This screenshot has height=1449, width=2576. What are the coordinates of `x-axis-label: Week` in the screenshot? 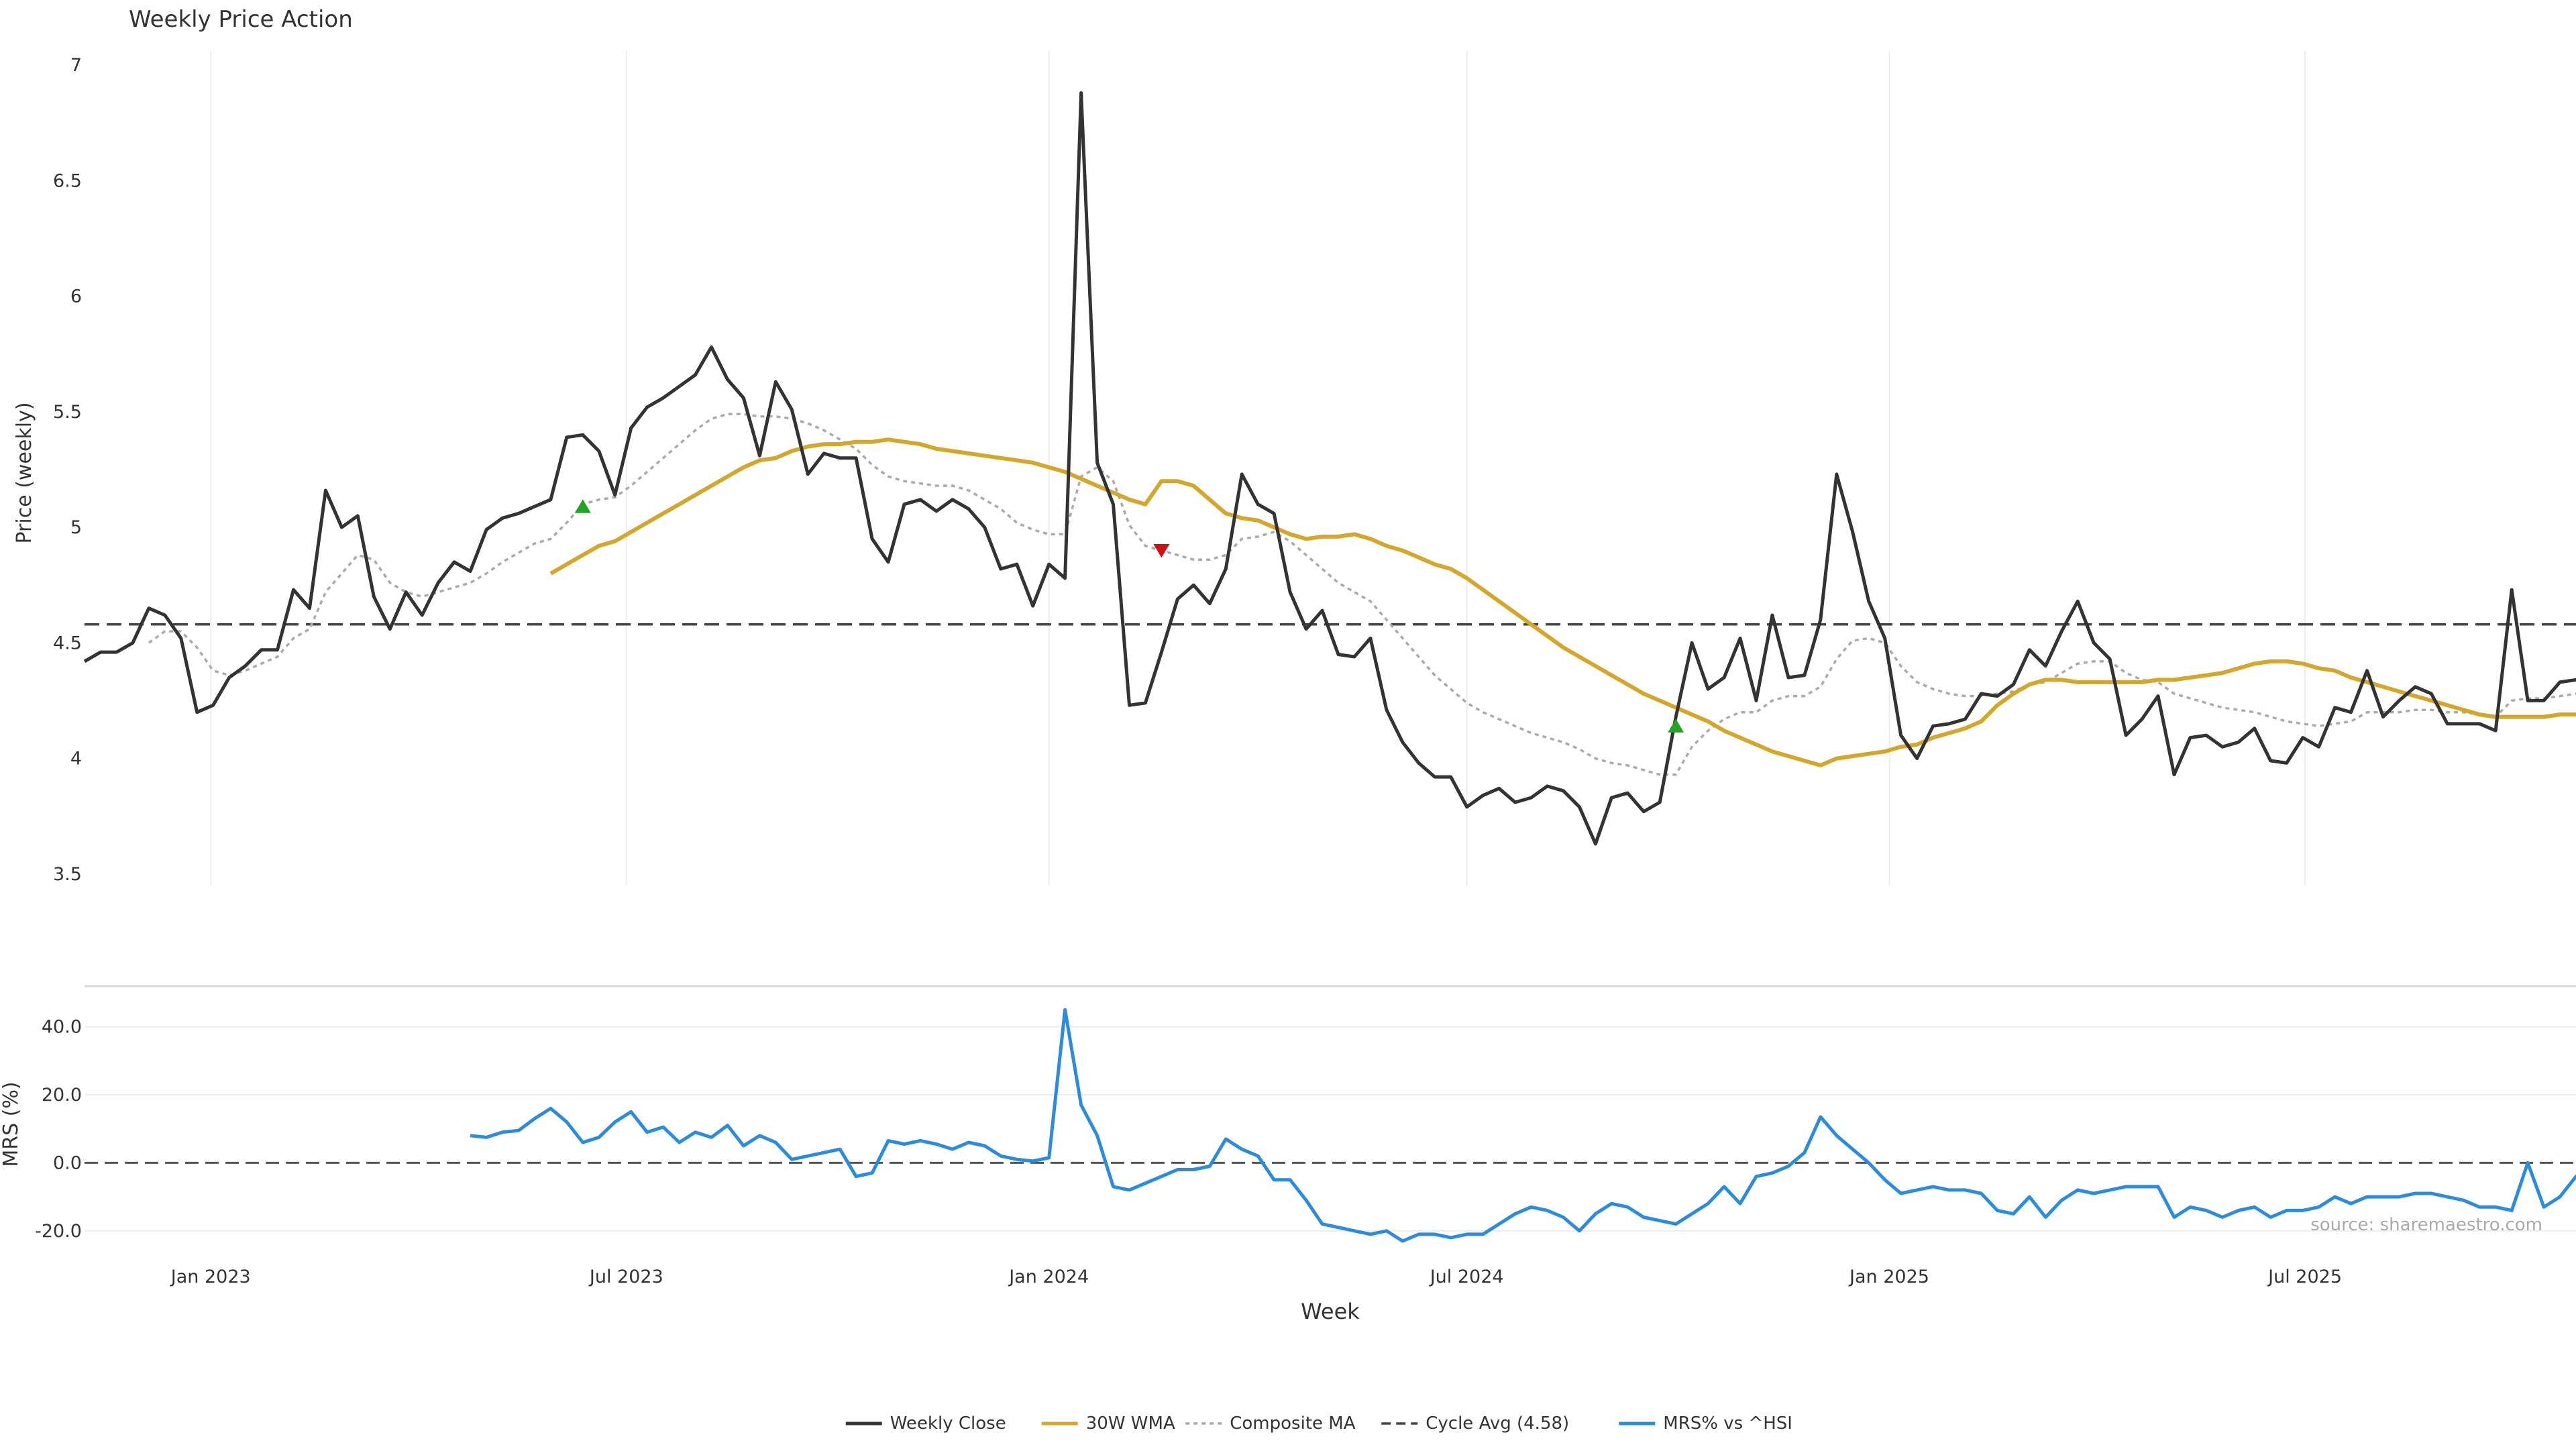 It's located at (1330, 1311).